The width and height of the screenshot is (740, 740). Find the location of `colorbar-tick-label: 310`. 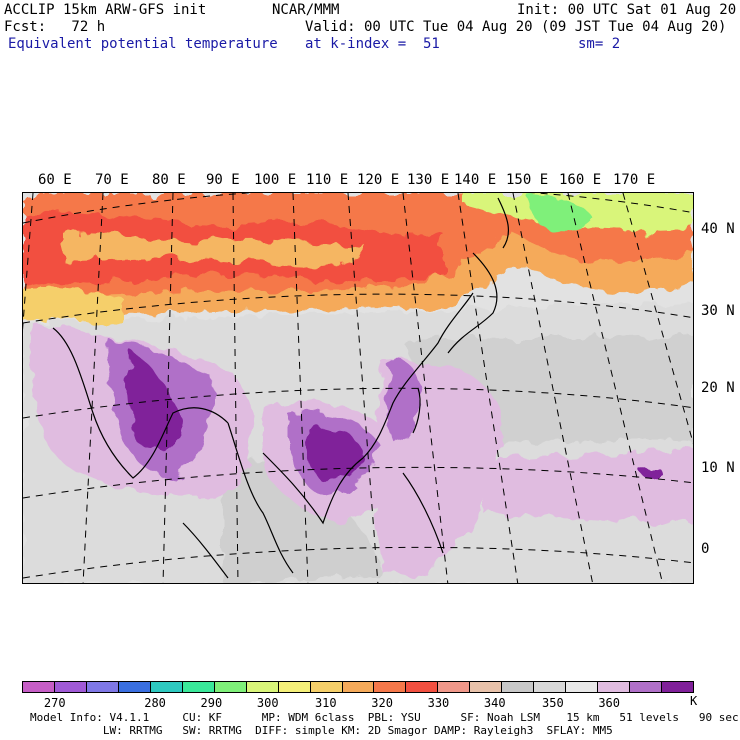

colorbar-tick-label: 310 is located at coordinates (325, 703).